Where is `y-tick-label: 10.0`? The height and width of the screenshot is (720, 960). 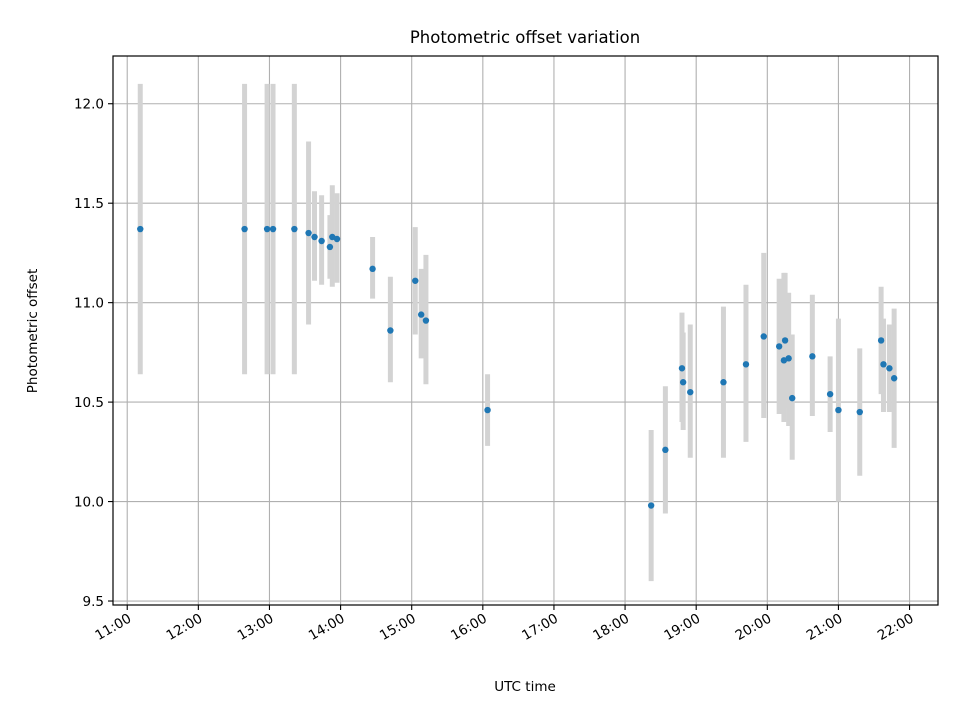
y-tick-label: 10.0 is located at coordinates (89, 503).